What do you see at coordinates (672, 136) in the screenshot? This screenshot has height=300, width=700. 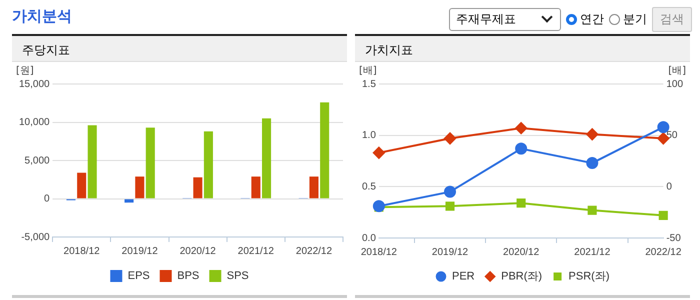 I see `y2-tick-label: 50` at bounding box center [672, 136].